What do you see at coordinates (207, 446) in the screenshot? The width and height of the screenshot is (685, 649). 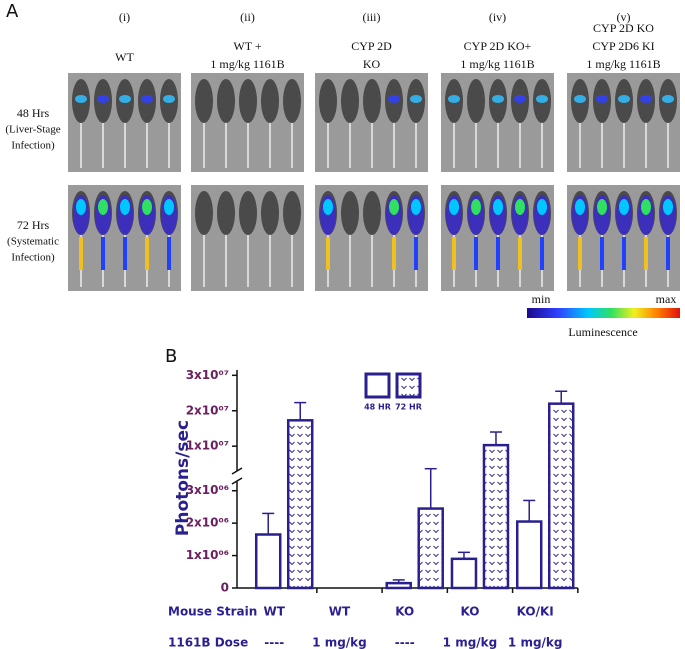 I see `y-tick-label: 1x10⁰⁷` at bounding box center [207, 446].